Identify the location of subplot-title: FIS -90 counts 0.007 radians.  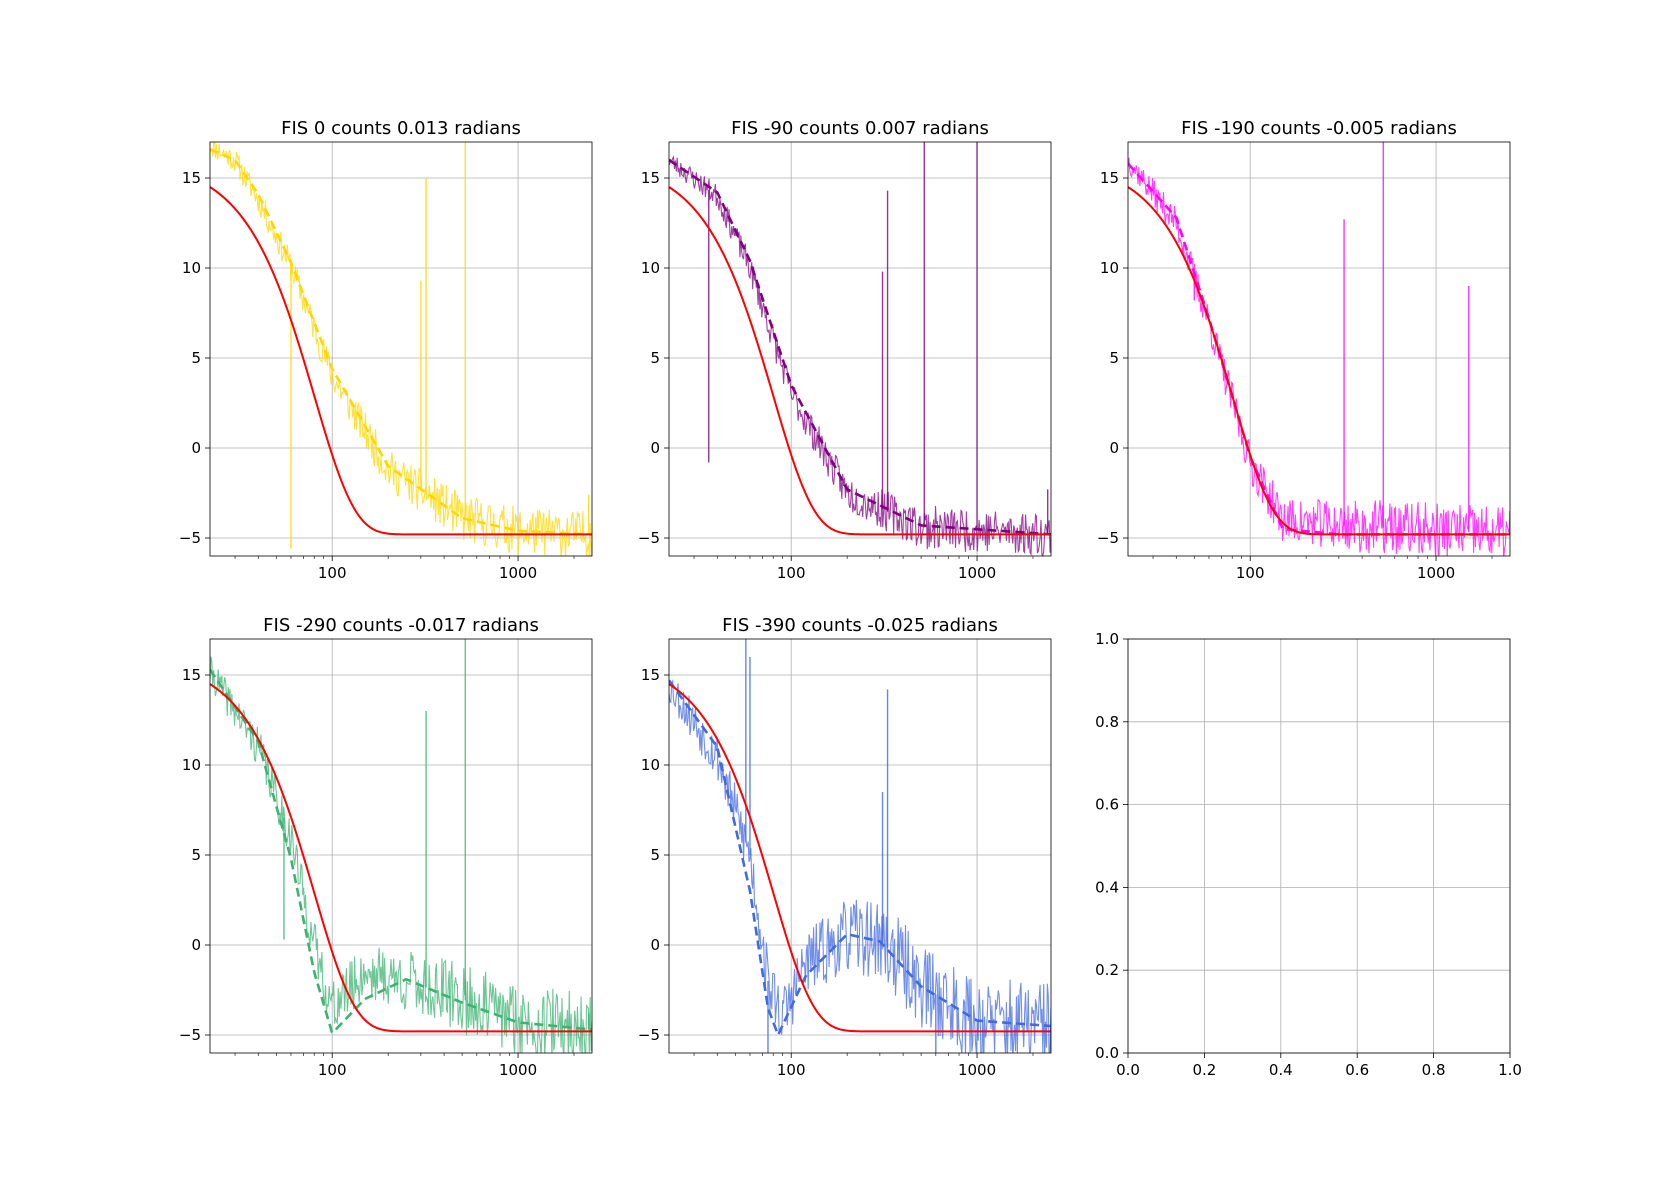
(860, 128).